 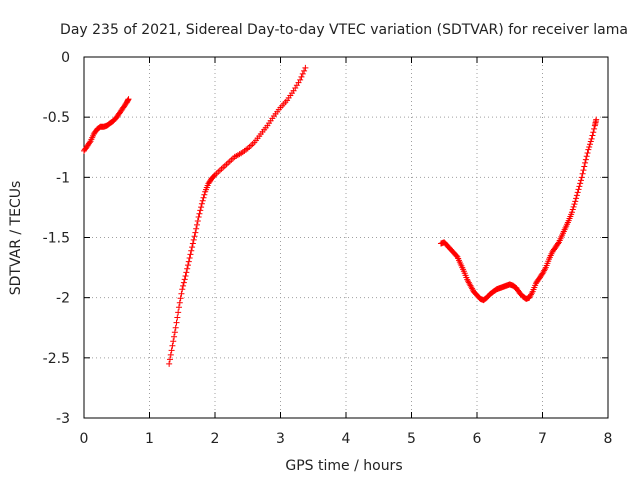 What do you see at coordinates (56, 239) in the screenshot?
I see `y-tick-label: -1.5` at bounding box center [56, 239].